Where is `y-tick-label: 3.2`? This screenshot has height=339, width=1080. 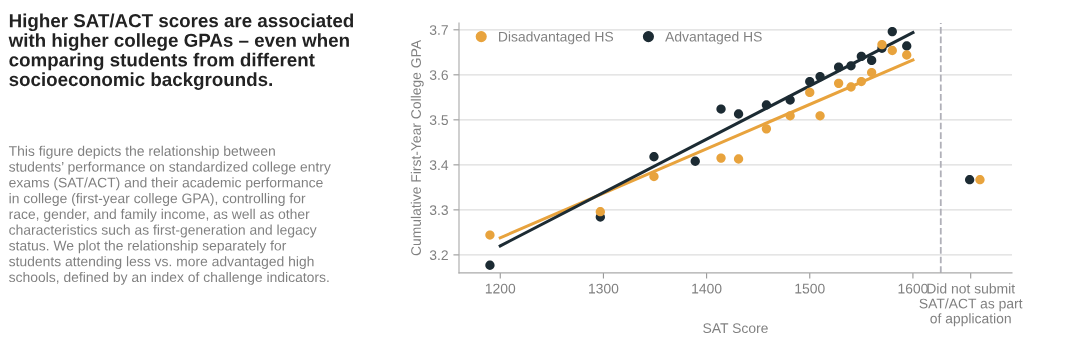 y-tick-label: 3.2 is located at coordinates (438, 255).